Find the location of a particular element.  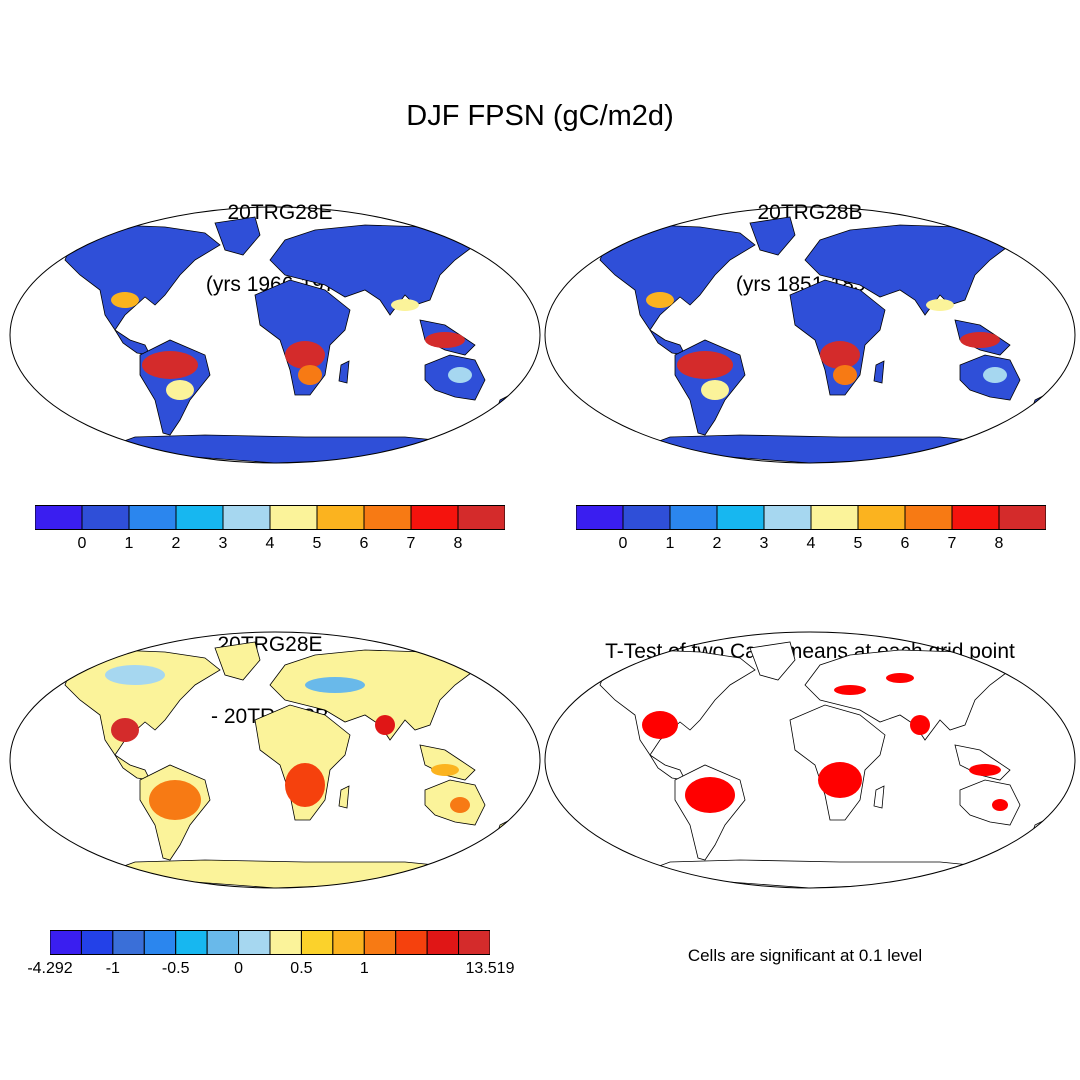

colorbar-label: 13.519 is located at coordinates (490, 968).